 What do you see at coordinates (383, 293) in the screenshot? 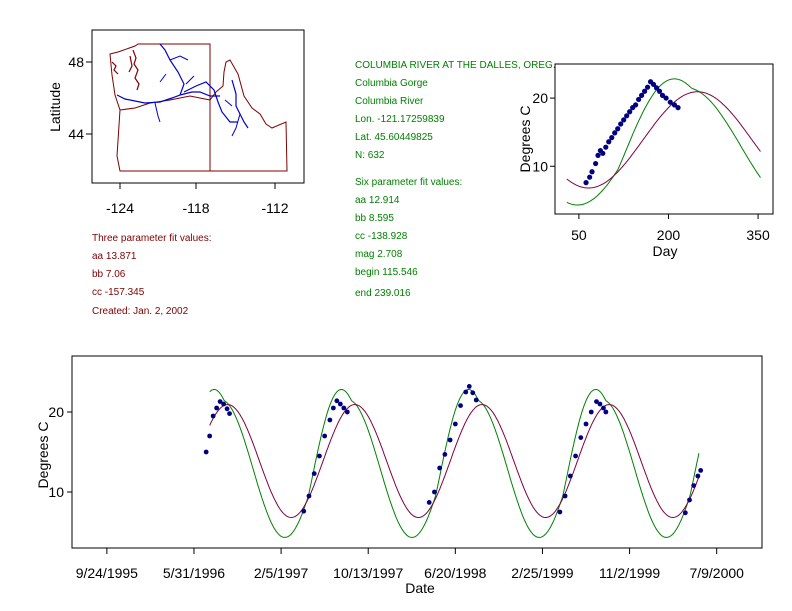
I see `six-param-end: end 239.016` at bounding box center [383, 293].